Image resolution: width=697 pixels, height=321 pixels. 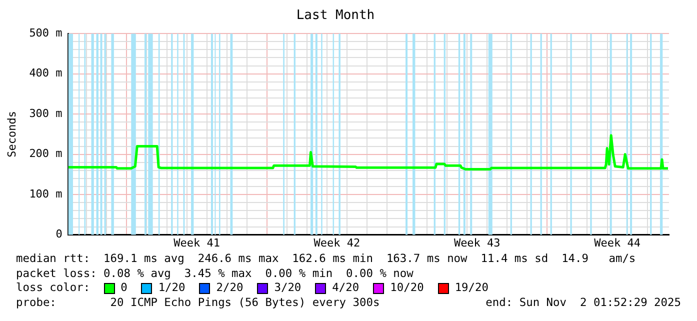 What do you see at coordinates (54, 288) in the screenshot?
I see `legend-title: loss color:` at bounding box center [54, 288].